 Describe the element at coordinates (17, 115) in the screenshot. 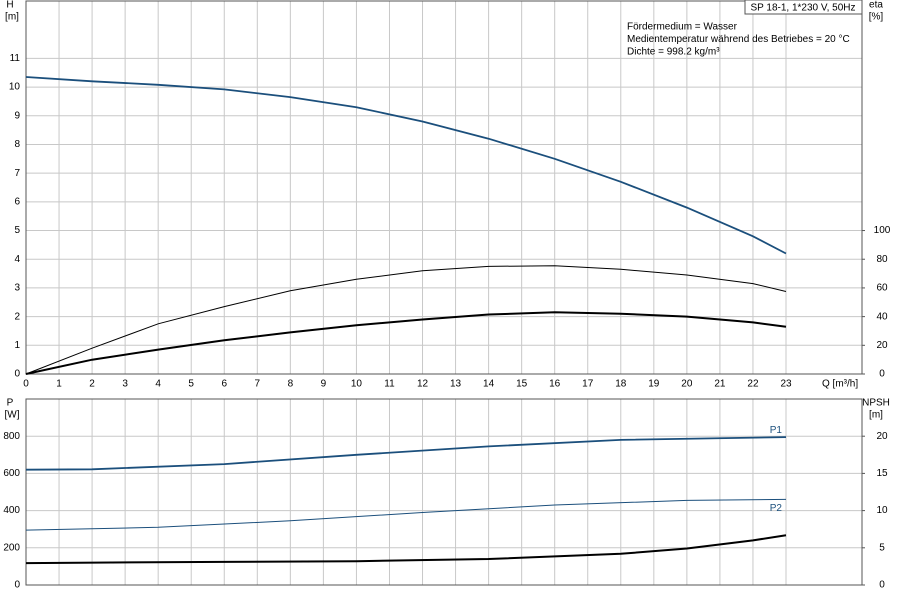

I see `y-tick-label: 9` at that location.